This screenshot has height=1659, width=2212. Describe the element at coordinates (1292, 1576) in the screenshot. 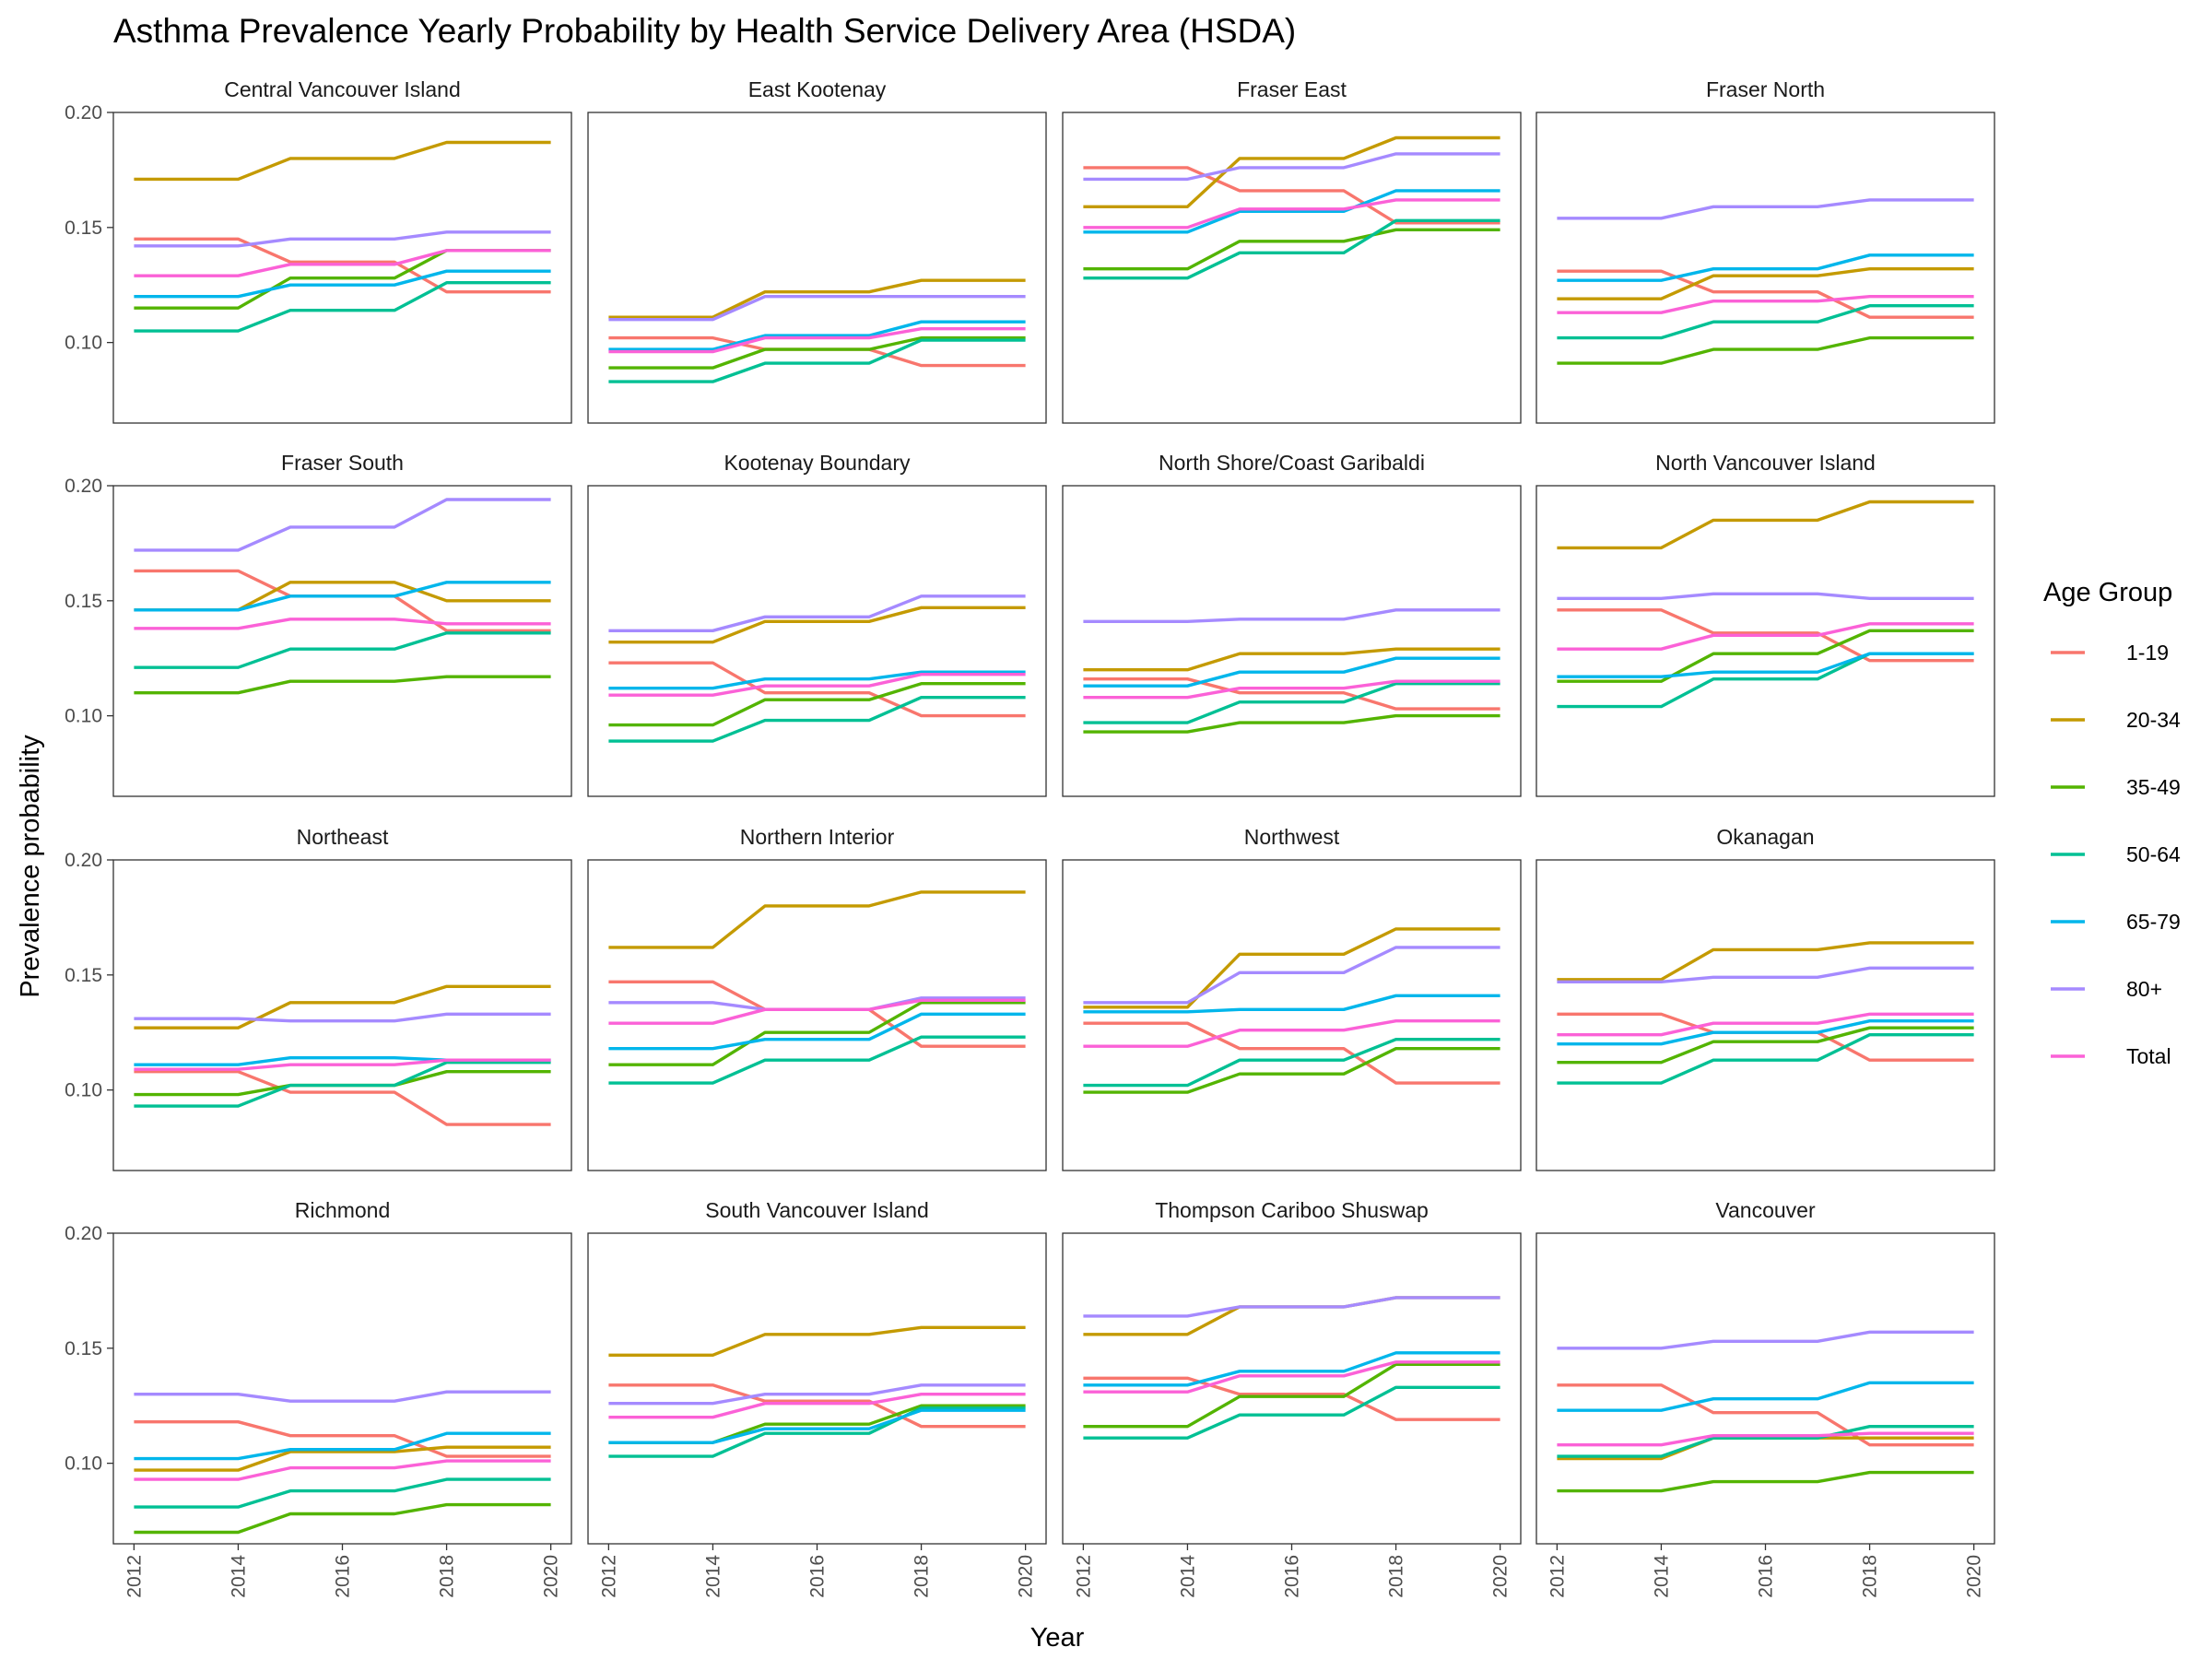

I see `x-tick-label: 2016` at that location.